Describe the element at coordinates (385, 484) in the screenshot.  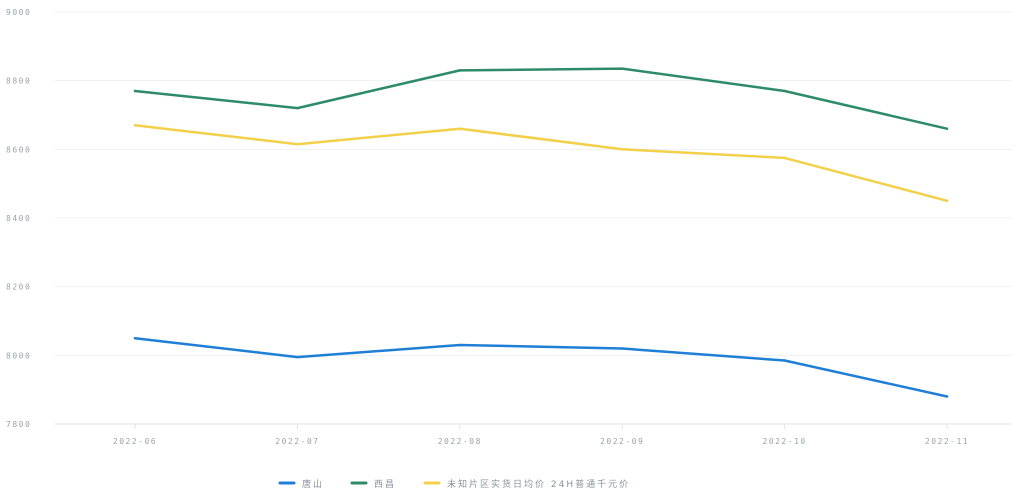
I see `legend-label: 西昌` at that location.